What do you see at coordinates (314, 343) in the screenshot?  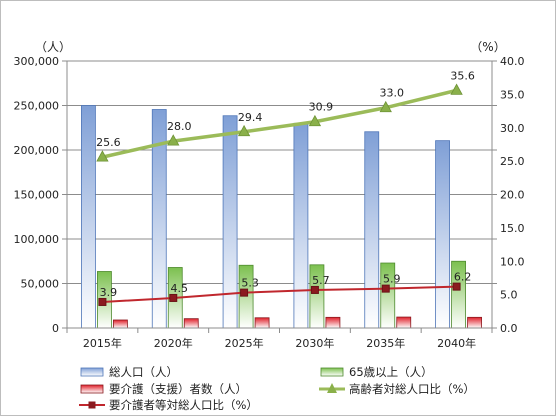 I see `x-tick-label: 2030年` at bounding box center [314, 343].